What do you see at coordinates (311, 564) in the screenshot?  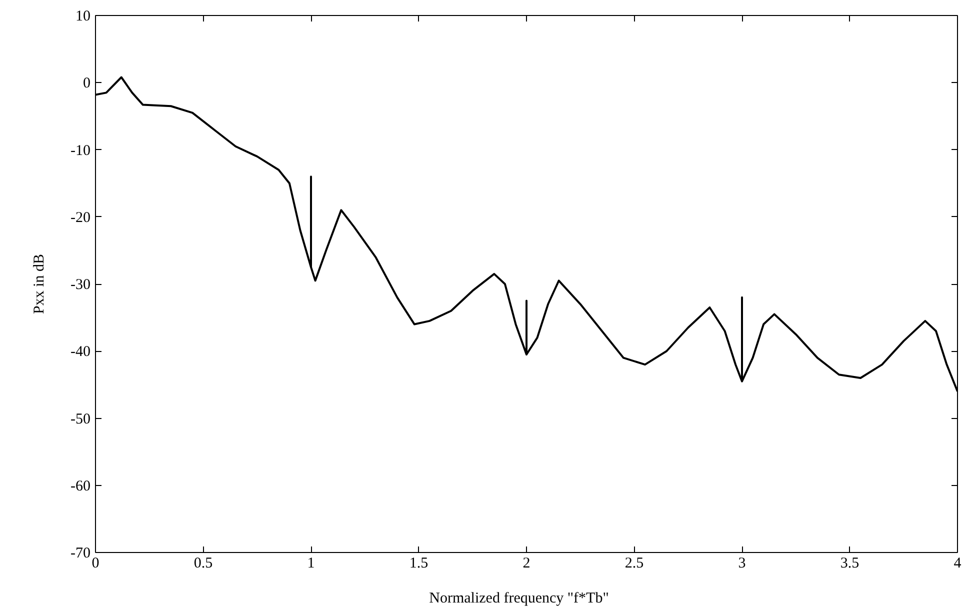 I see `x-tick-label: 1` at bounding box center [311, 564].